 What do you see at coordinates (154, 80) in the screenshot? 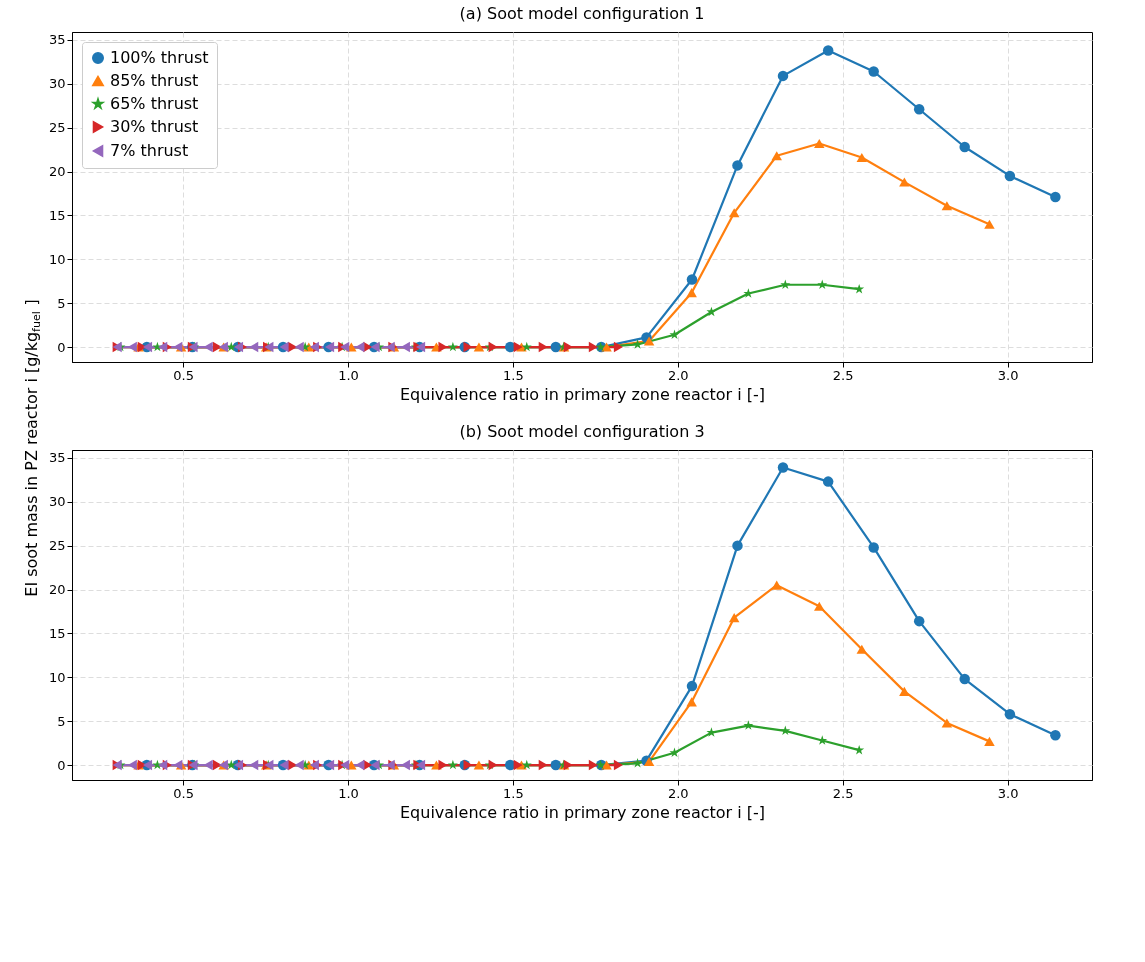
I see `legend-label: 85% thrust` at bounding box center [154, 80].